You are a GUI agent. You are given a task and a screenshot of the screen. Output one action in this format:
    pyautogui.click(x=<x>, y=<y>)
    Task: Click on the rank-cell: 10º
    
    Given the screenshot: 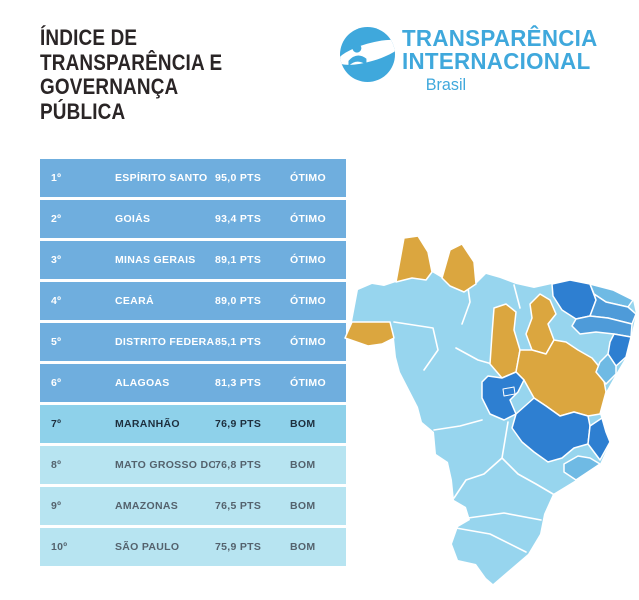 What is the action you would take?
    pyautogui.click(x=59, y=547)
    